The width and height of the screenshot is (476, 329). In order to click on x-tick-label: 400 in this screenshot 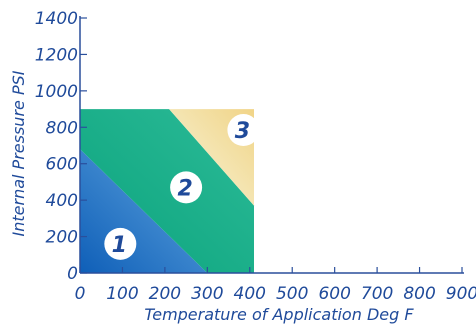, I will do `click(250, 294)`.